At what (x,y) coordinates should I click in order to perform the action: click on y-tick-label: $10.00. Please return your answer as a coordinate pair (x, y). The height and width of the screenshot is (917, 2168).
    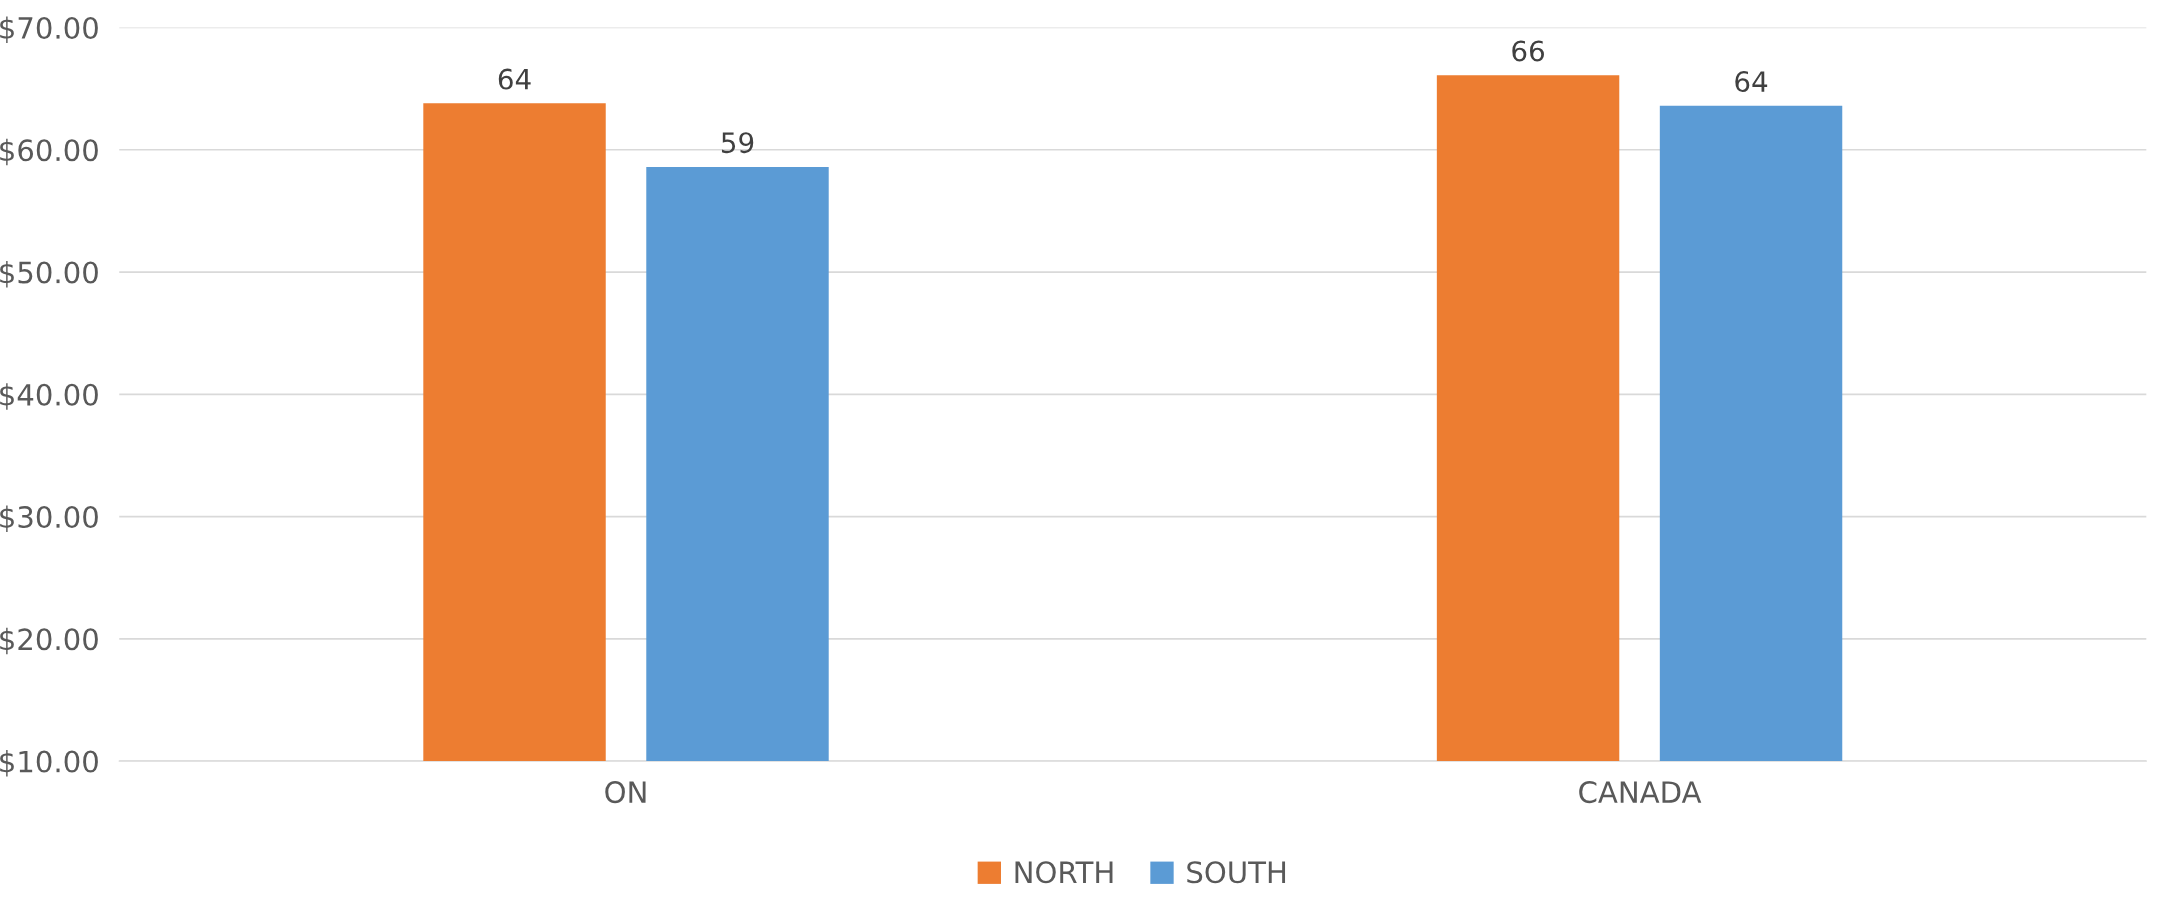
    Looking at the image, I should click on (49, 763).